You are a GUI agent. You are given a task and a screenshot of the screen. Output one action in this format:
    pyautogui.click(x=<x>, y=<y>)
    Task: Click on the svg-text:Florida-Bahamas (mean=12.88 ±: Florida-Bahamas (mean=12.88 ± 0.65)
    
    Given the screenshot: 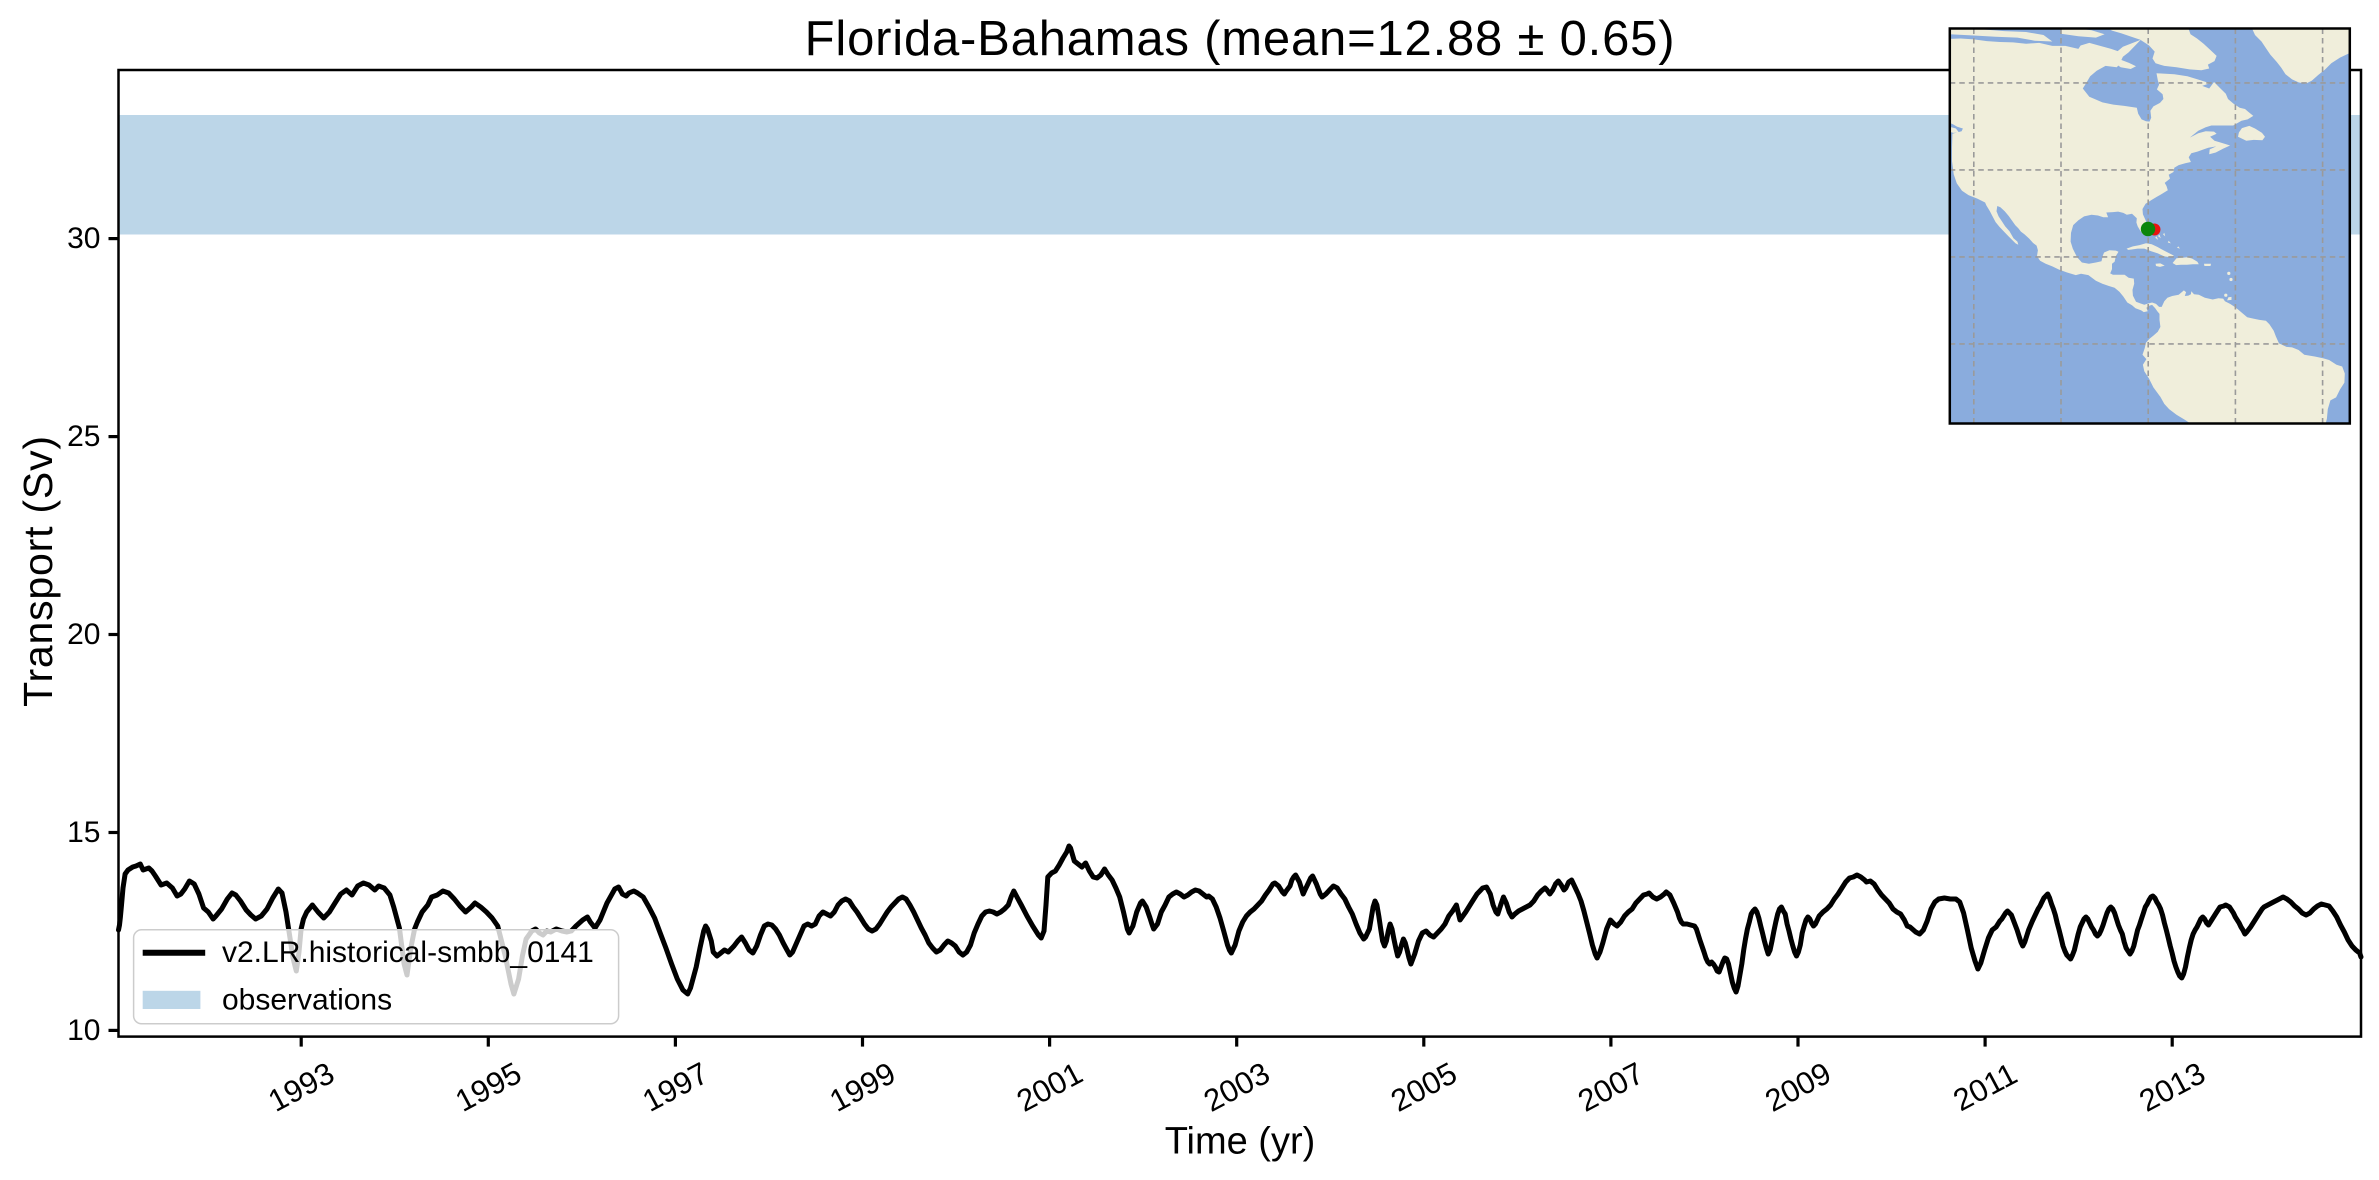 What is the action you would take?
    pyautogui.click(x=1240, y=39)
    